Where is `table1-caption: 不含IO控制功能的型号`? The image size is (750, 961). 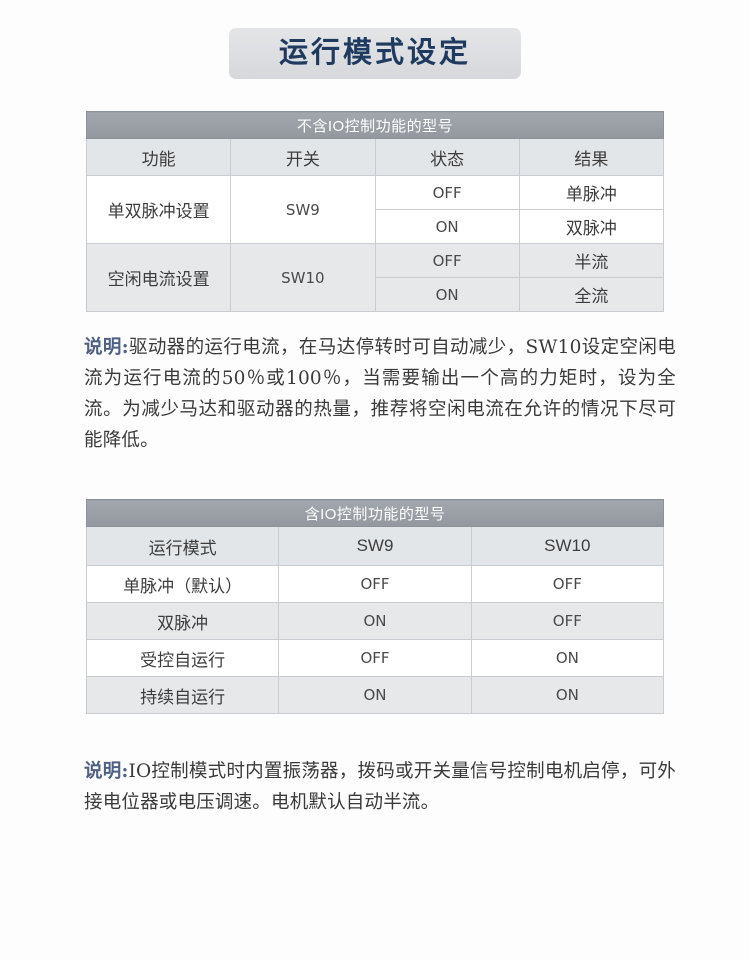 table1-caption: 不含IO控制功能的型号 is located at coordinates (375, 125).